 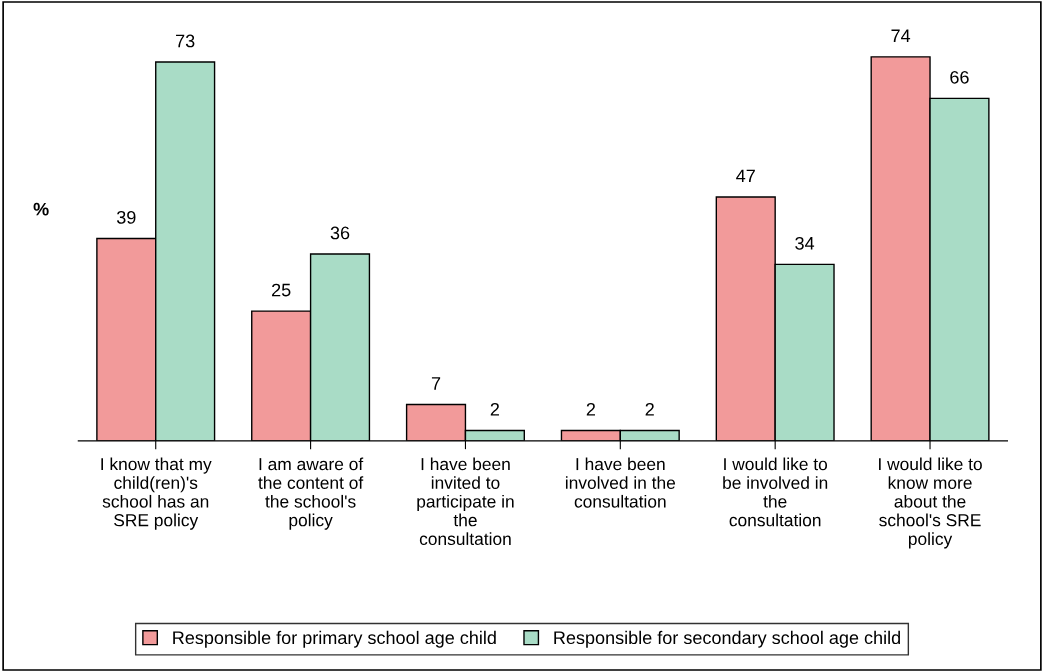 What do you see at coordinates (156, 493) in the screenshot?
I see `x-tick-label: I know that my child(ren)'s school has an SRE policy` at bounding box center [156, 493].